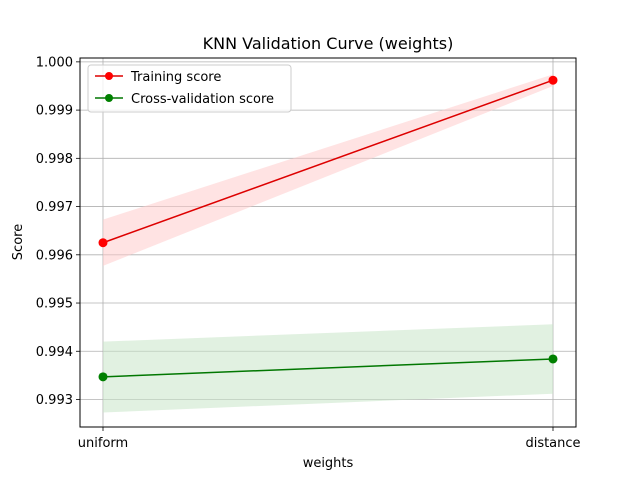 The image size is (640, 480). Describe the element at coordinates (18, 242) in the screenshot. I see `y-axis-label: Score` at that location.